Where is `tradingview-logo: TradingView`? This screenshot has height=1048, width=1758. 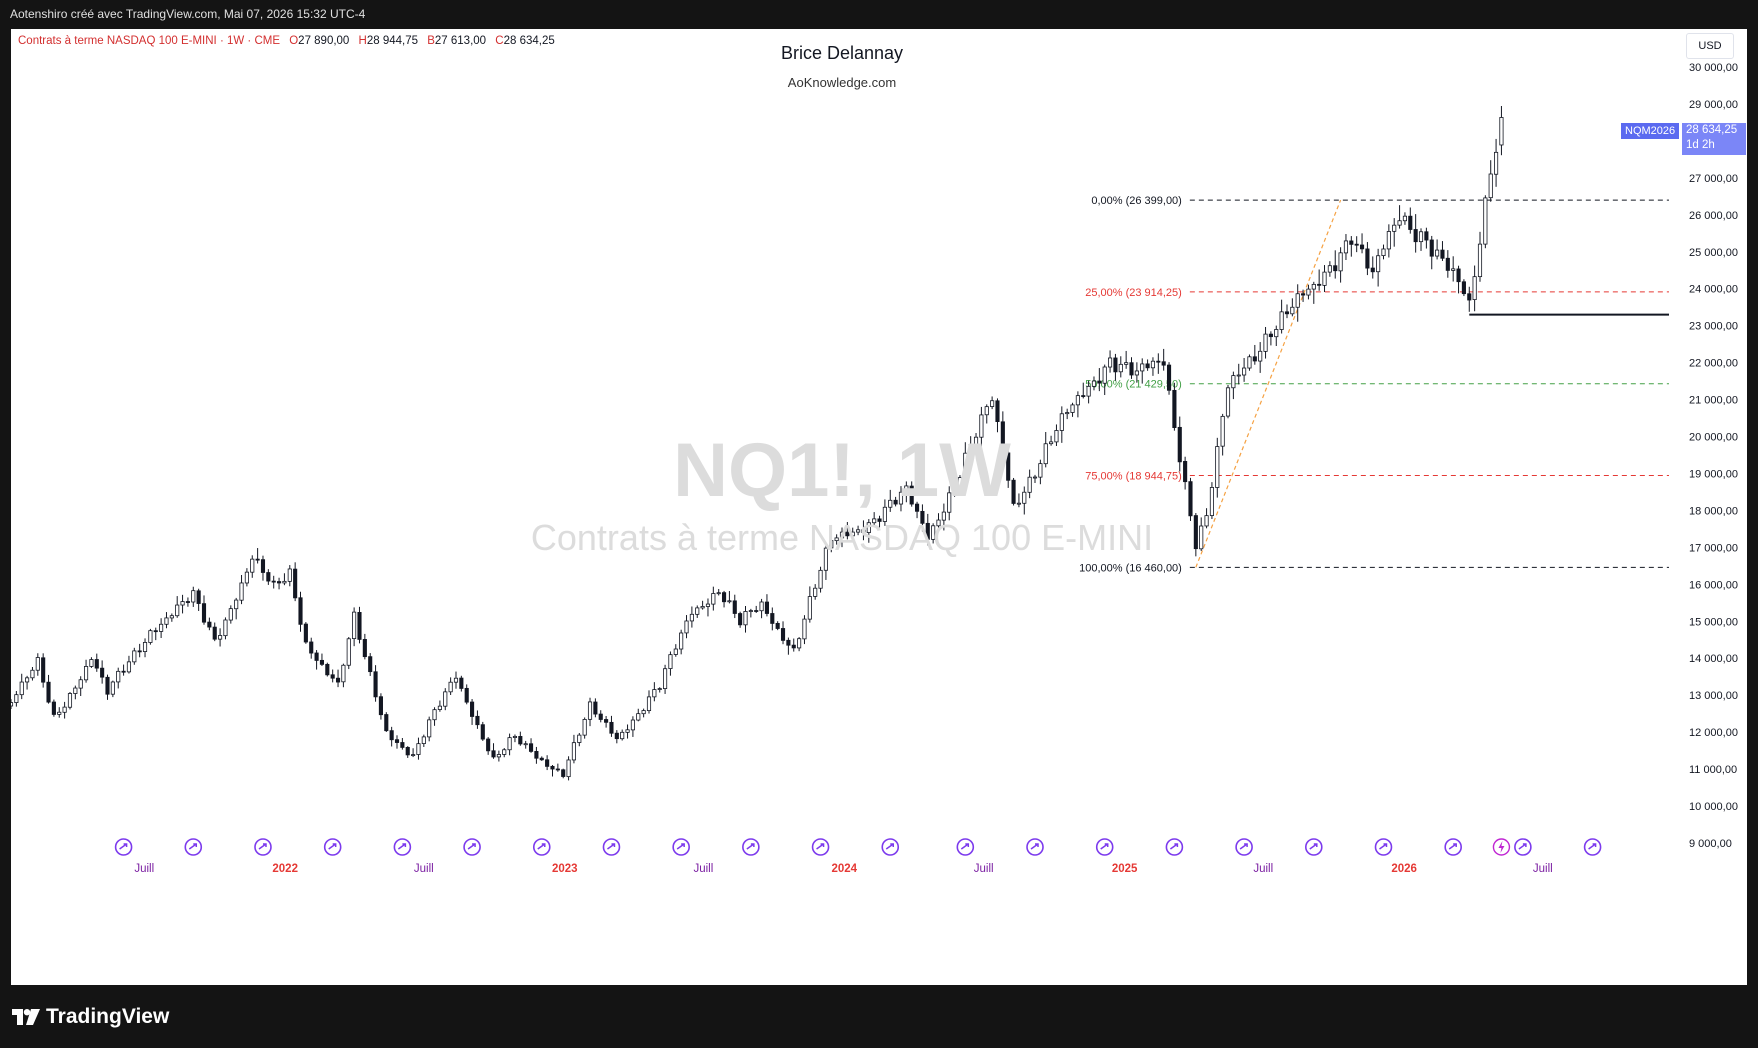 tradingview-logo: TradingView is located at coordinates (90, 1017).